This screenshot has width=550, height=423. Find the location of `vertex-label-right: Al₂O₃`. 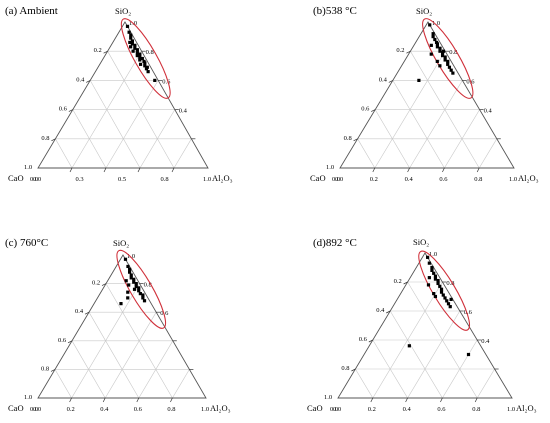

vertex-label-right: Al₂O₃ is located at coordinates (222, 178).